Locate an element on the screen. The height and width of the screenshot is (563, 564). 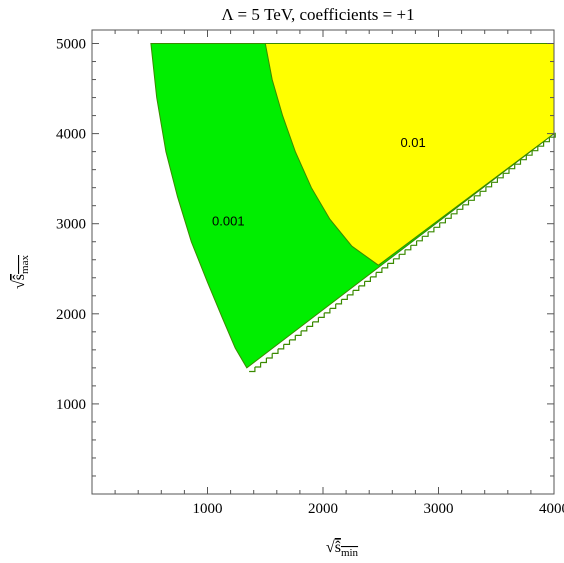
svg-text: √ŝmin is located at coordinates (342, 549).